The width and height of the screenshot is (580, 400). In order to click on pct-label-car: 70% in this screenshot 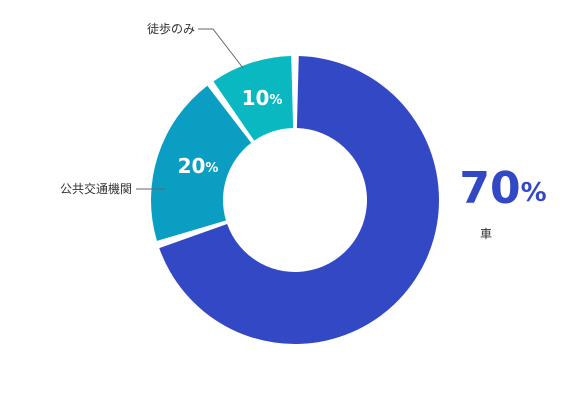, I will do `click(502, 188)`.